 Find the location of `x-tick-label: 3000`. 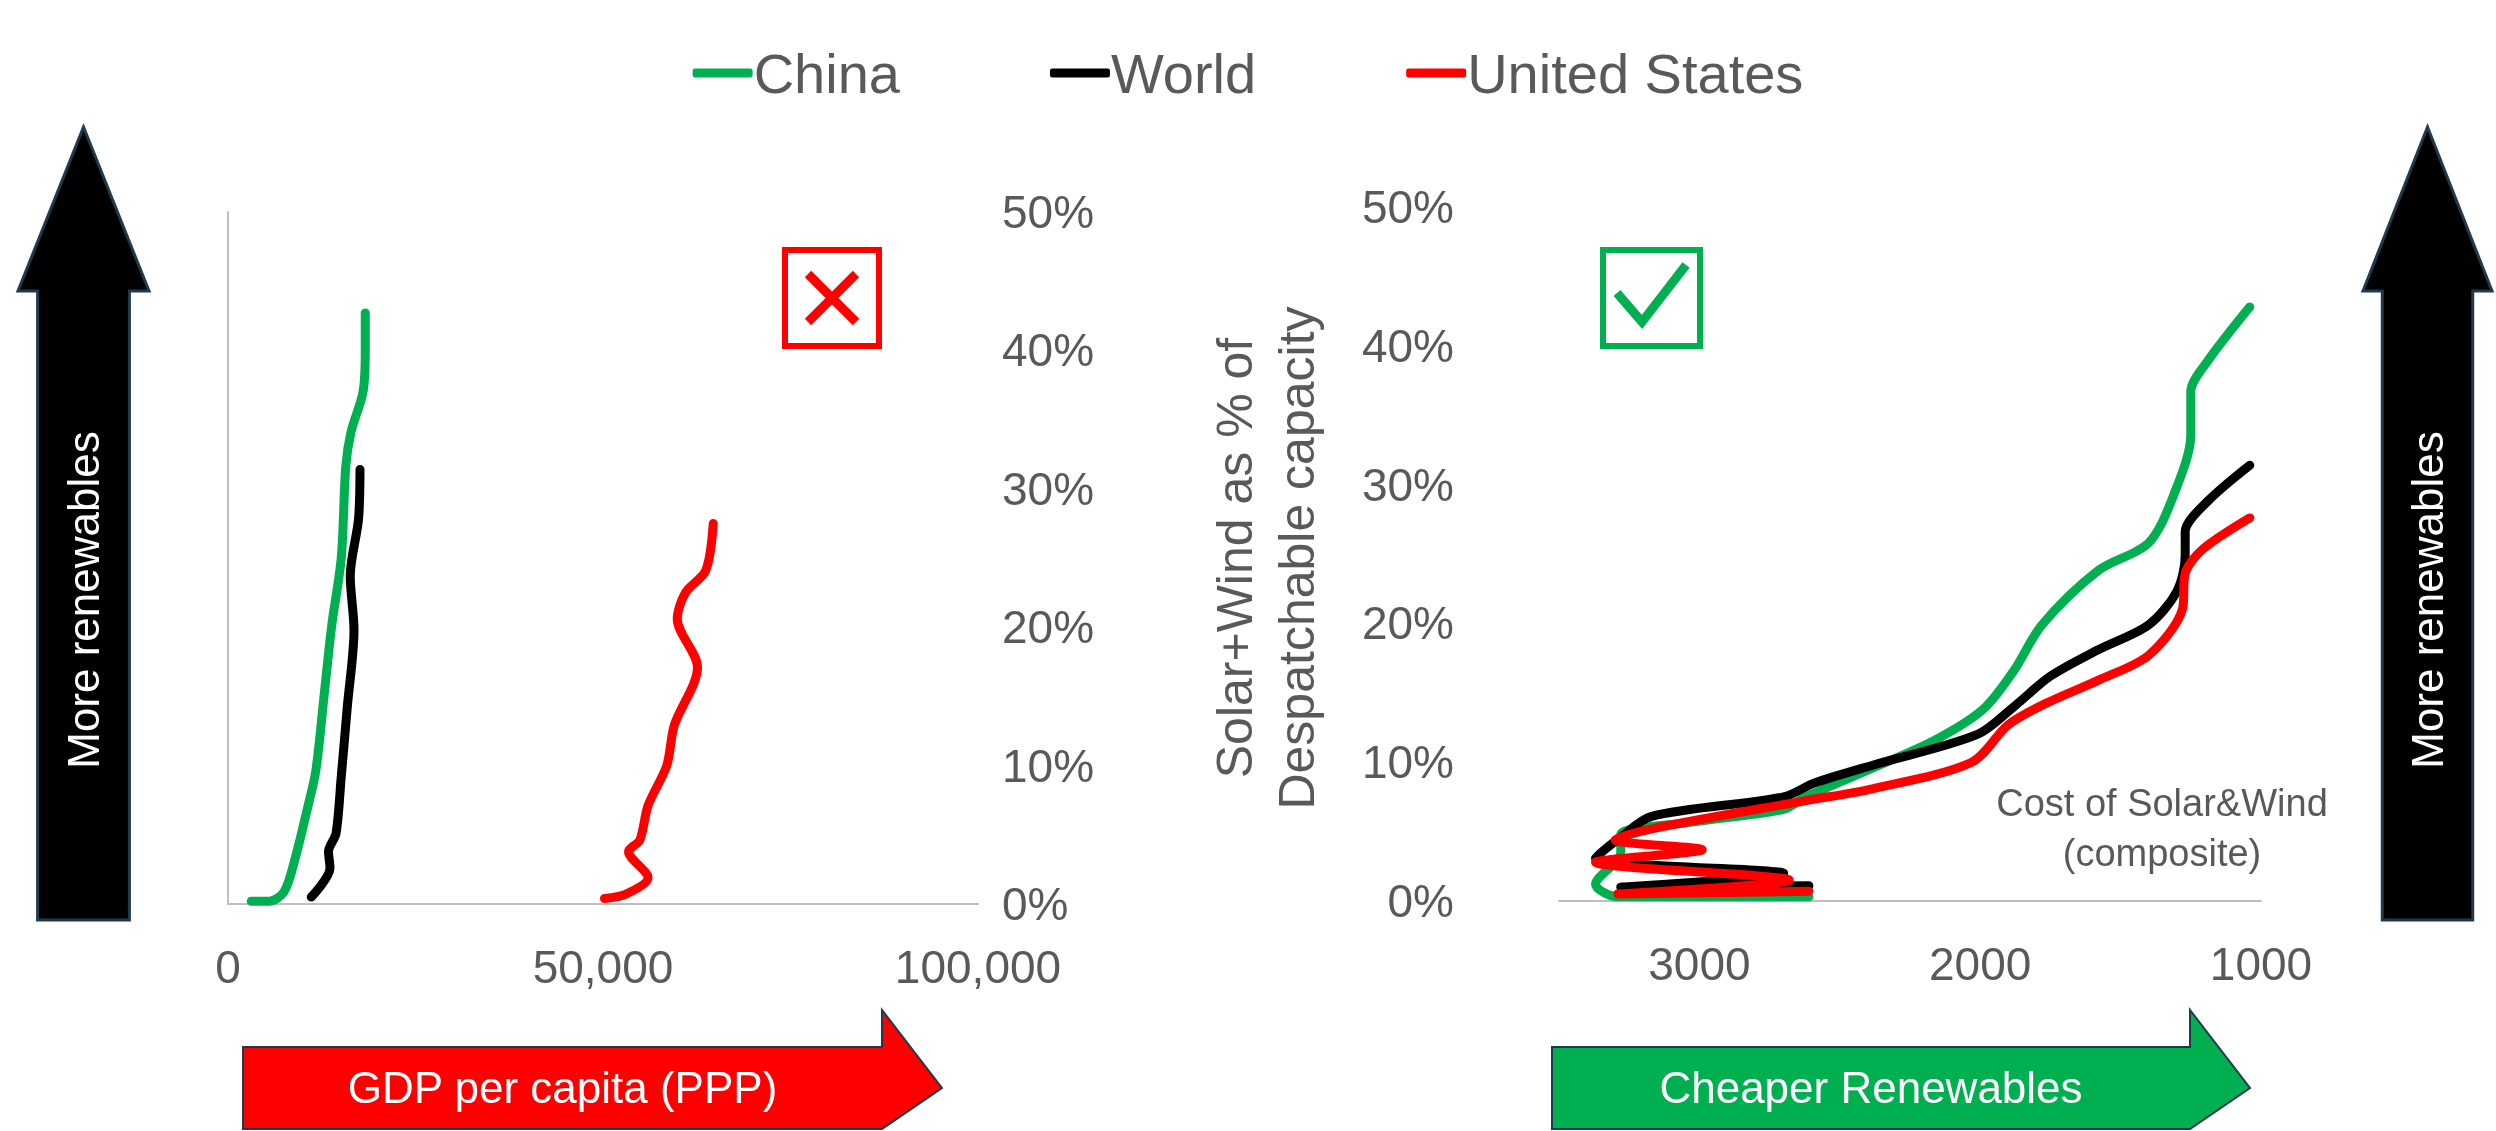

x-tick-label: 3000 is located at coordinates (1699, 964).